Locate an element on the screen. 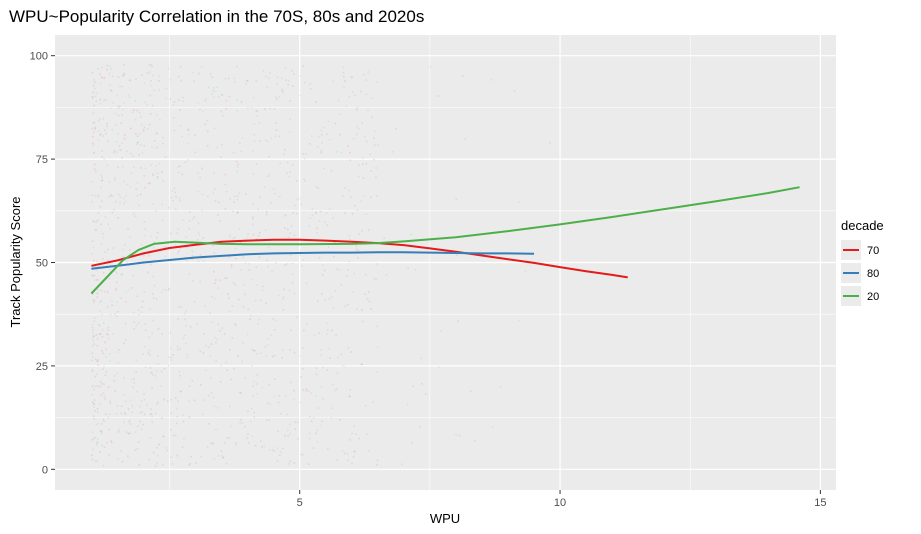 The height and width of the screenshot is (534, 921). legend-label-80: 80 is located at coordinates (873, 274).